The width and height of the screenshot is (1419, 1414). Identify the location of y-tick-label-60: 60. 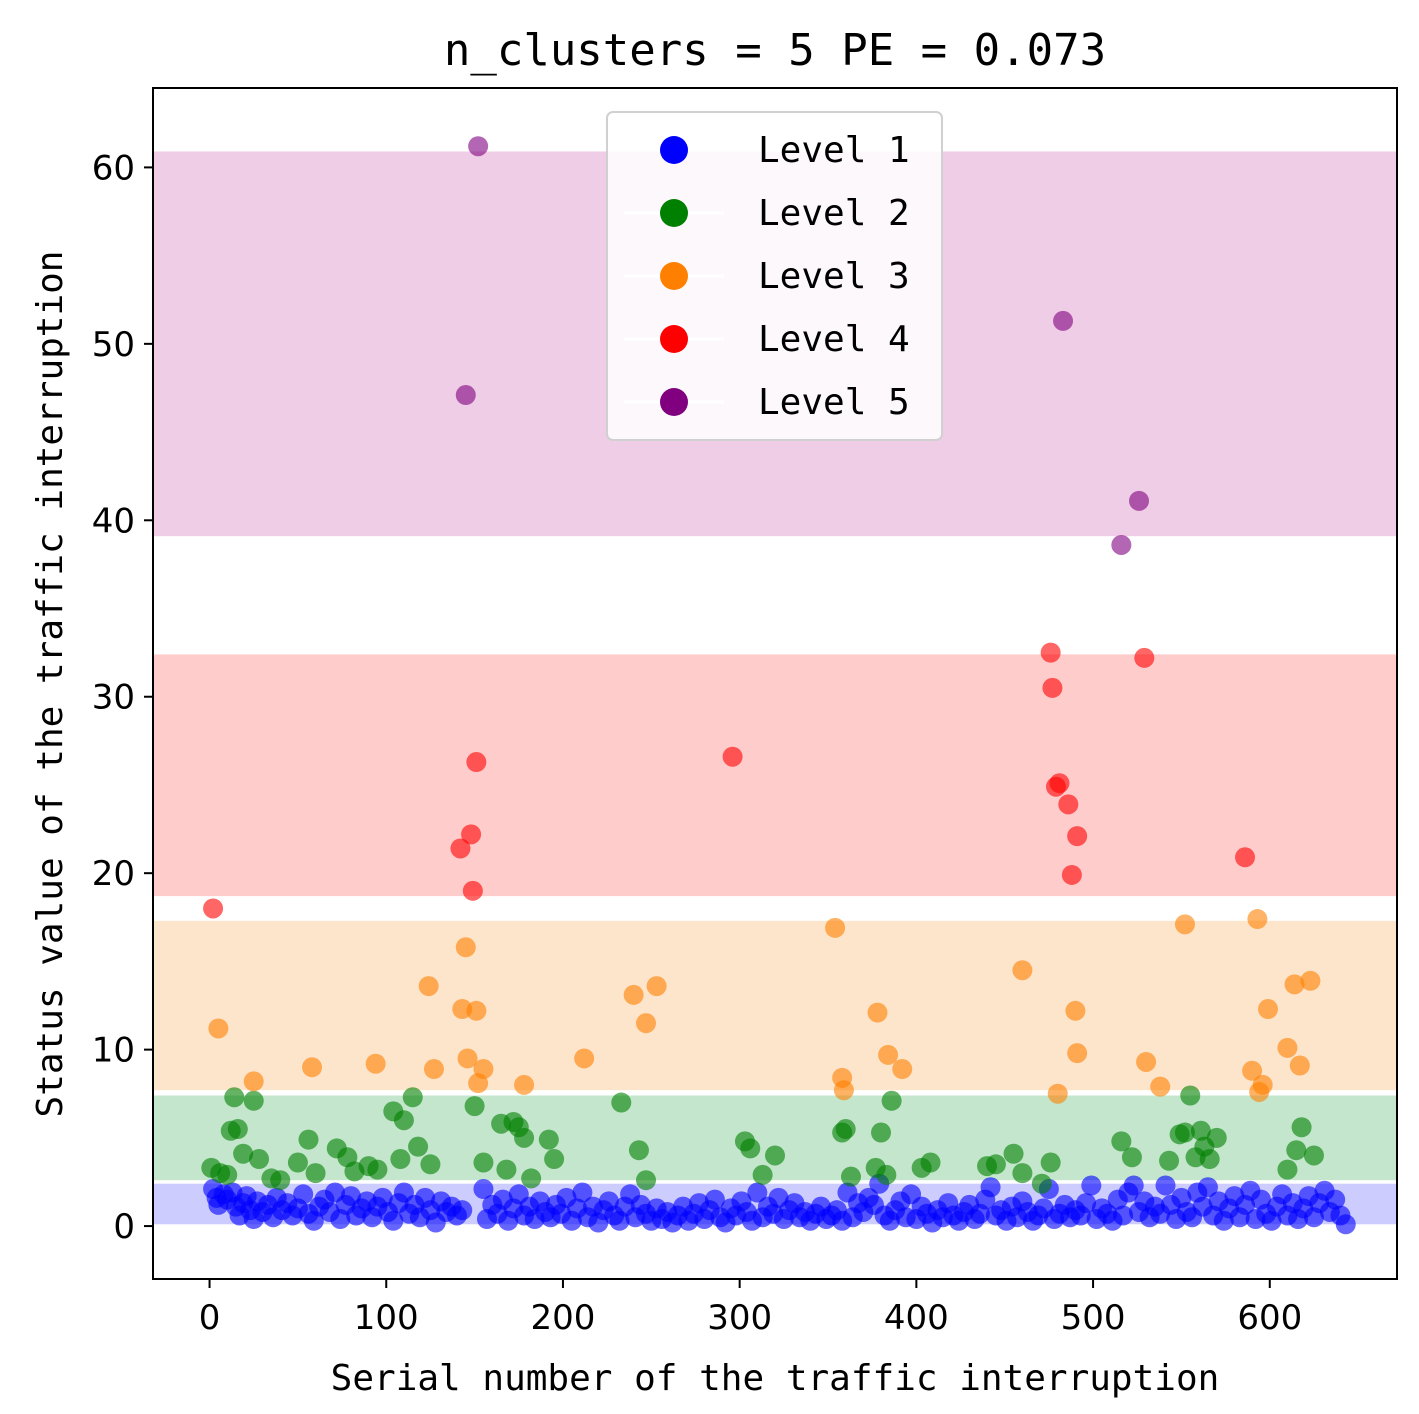
(113, 168).